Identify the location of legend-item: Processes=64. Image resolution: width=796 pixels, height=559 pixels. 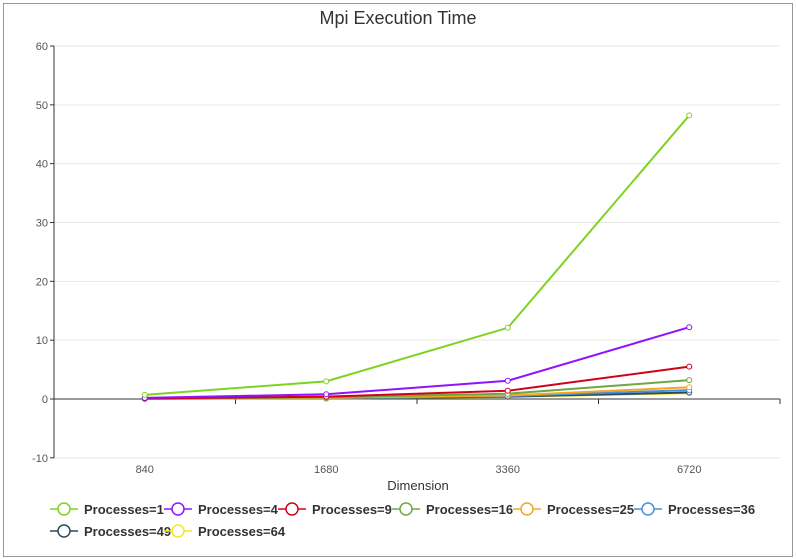
(225, 531).